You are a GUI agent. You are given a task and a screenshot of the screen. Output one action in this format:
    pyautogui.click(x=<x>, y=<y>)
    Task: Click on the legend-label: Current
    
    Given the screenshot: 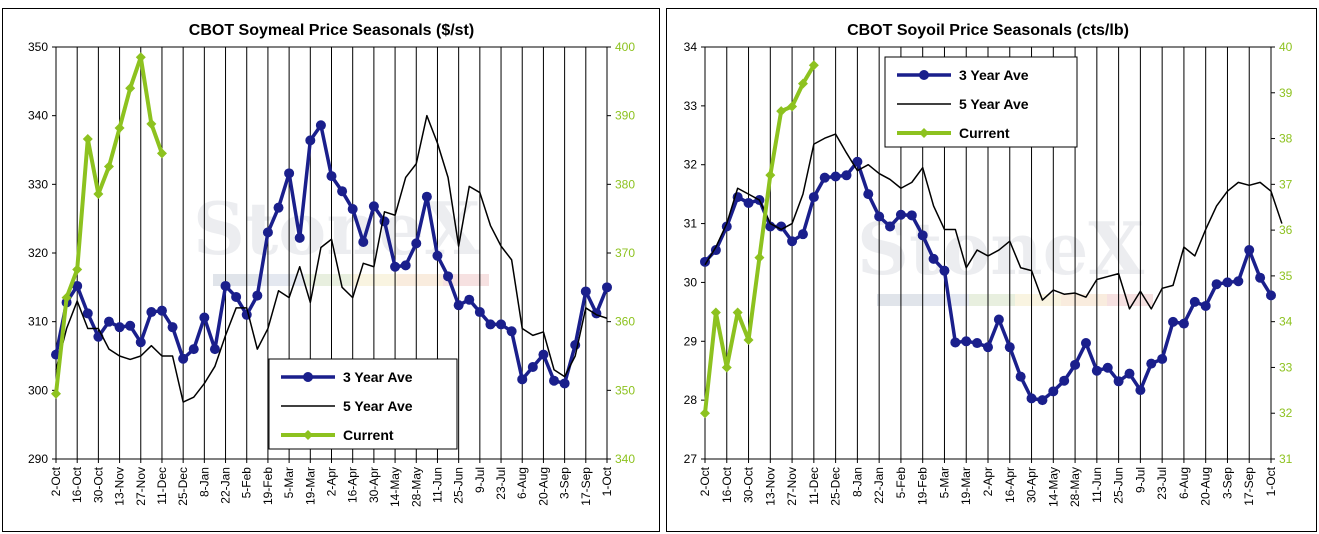 What is the action you would take?
    pyautogui.click(x=984, y=133)
    